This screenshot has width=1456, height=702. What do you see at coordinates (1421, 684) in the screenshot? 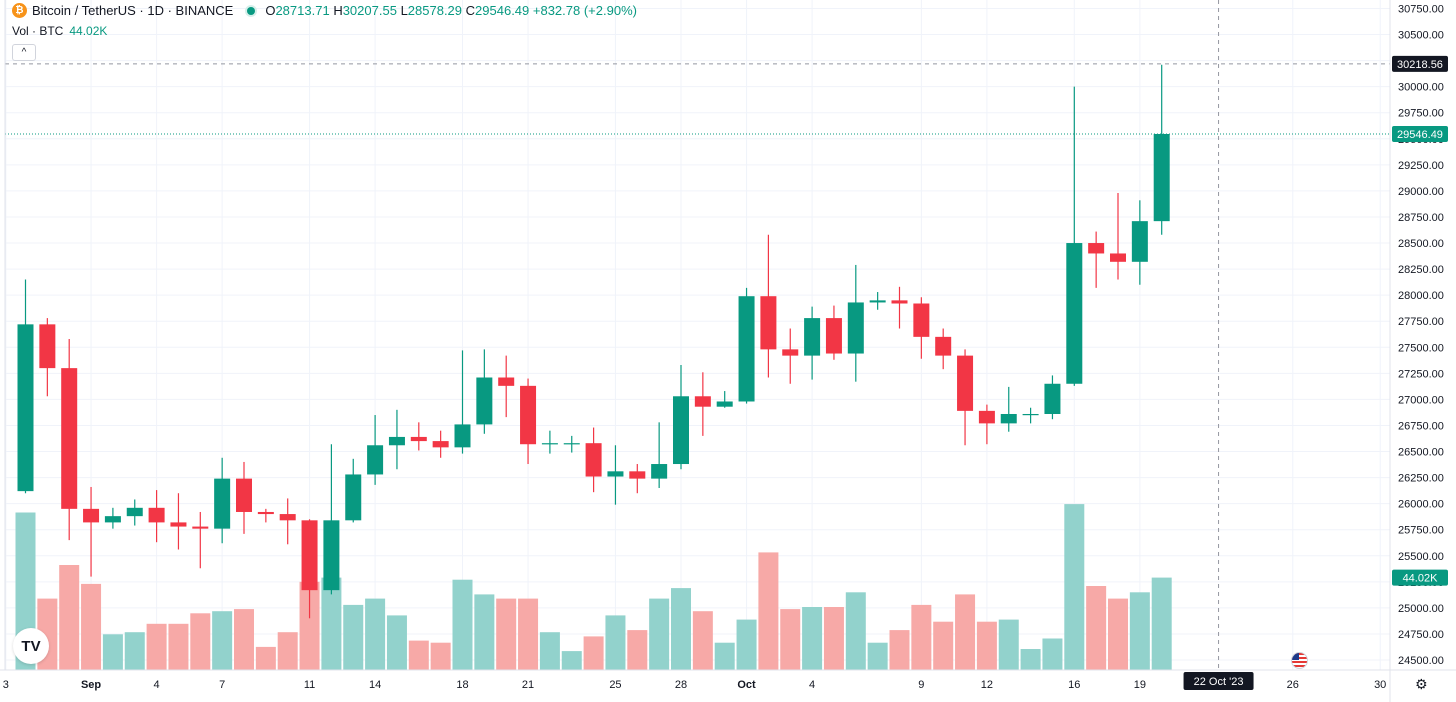
I see `gear-icon: ⚙` at bounding box center [1421, 684].